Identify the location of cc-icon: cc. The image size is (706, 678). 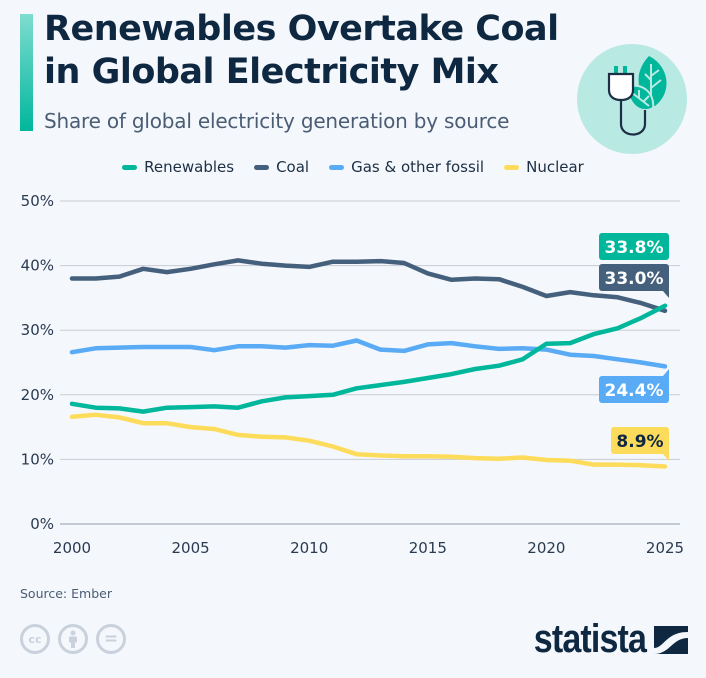
(35, 639).